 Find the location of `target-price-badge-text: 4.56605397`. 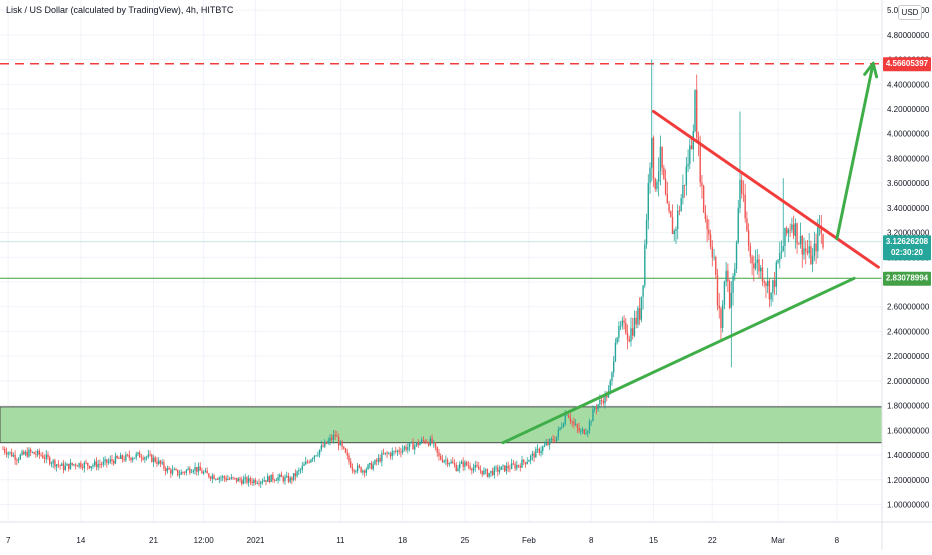

target-price-badge-text: 4.56605397 is located at coordinates (907, 63).